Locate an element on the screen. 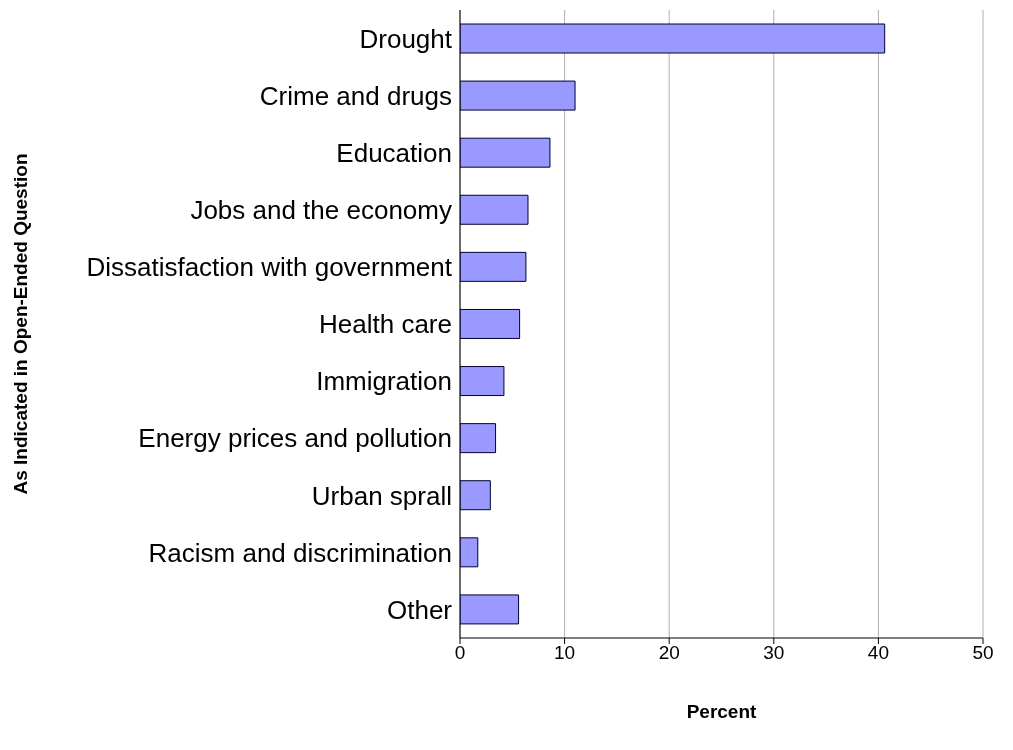 Image resolution: width=1013 pixels, height=750 pixels. y-tick-label: Drought is located at coordinates (406, 38).